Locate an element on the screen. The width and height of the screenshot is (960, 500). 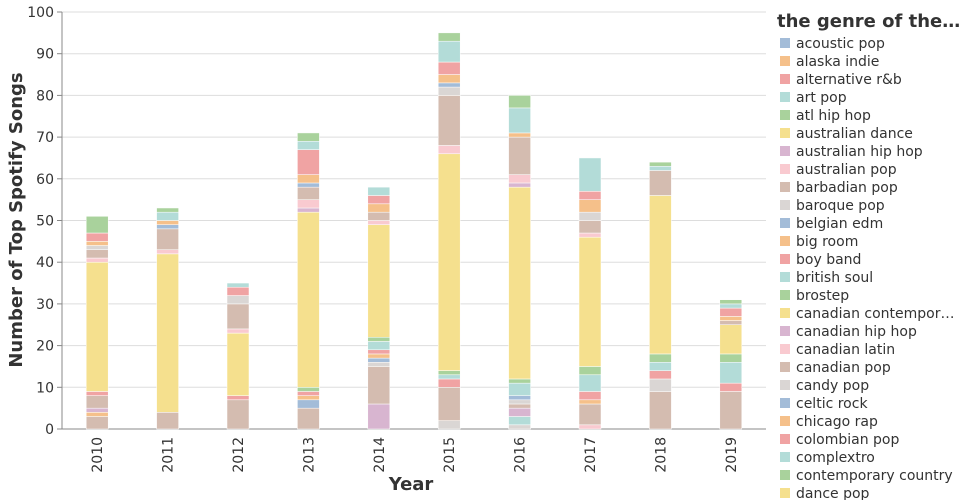
legend-label: colombian pop is located at coordinates (847, 440).